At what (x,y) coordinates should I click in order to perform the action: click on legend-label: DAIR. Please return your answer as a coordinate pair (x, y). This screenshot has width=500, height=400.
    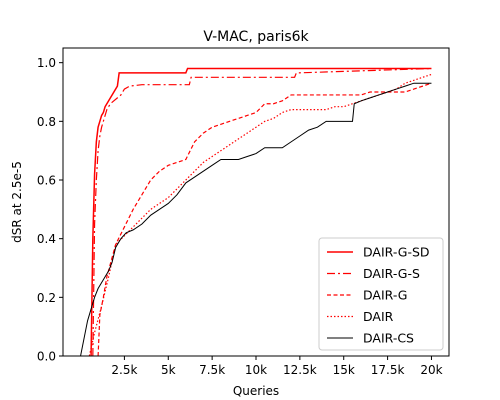
    Looking at the image, I should click on (378, 316).